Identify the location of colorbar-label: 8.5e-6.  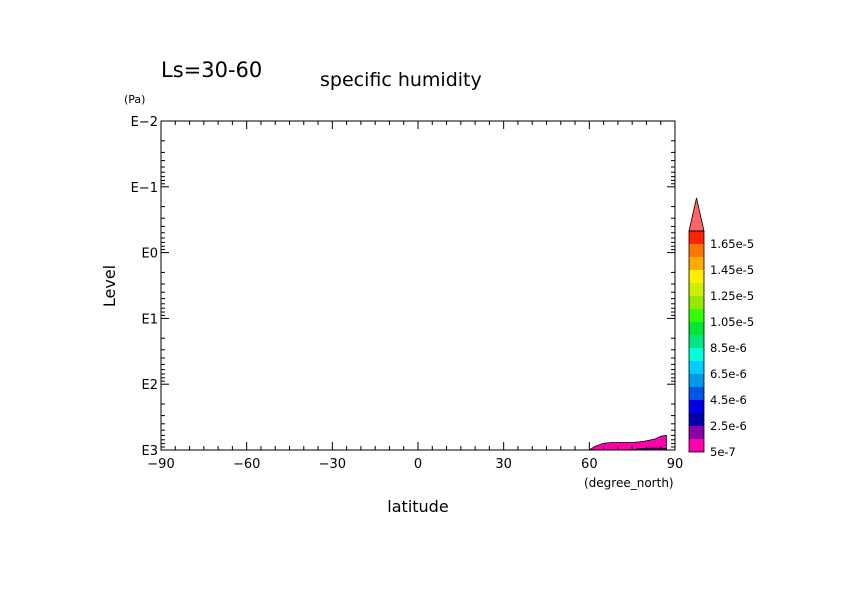
(728, 348).